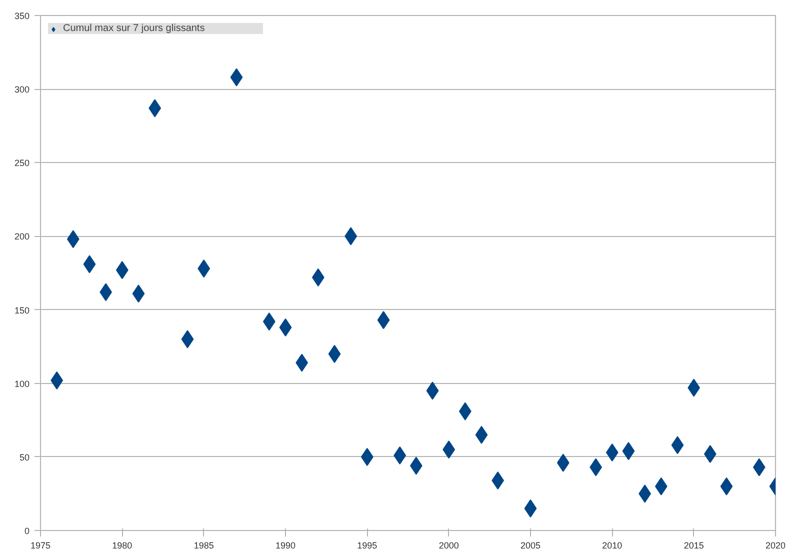  Describe the element at coordinates (612, 545) in the screenshot. I see `x-tick-label: 2010` at that location.